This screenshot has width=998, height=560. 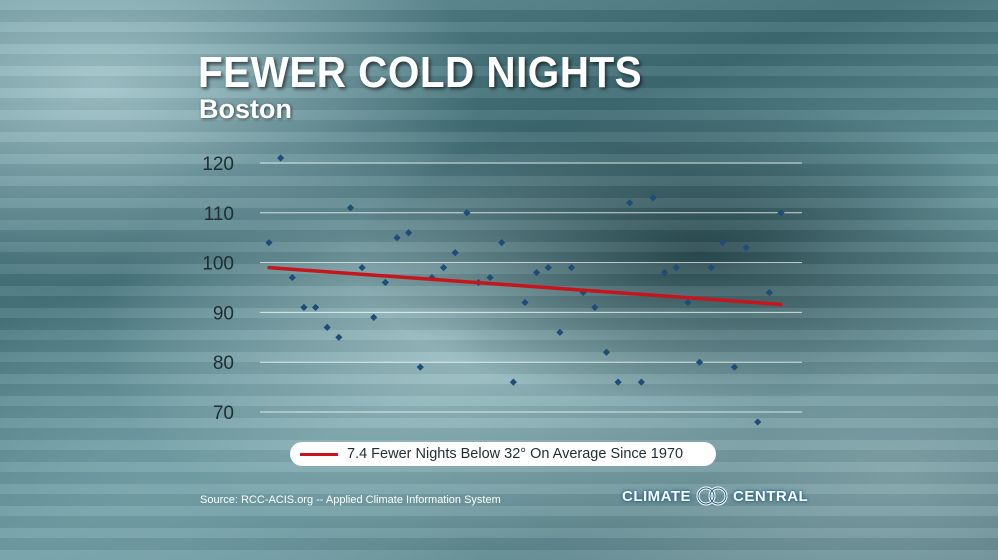 What do you see at coordinates (223, 413) in the screenshot?
I see `y-tick-label-70: 70` at bounding box center [223, 413].